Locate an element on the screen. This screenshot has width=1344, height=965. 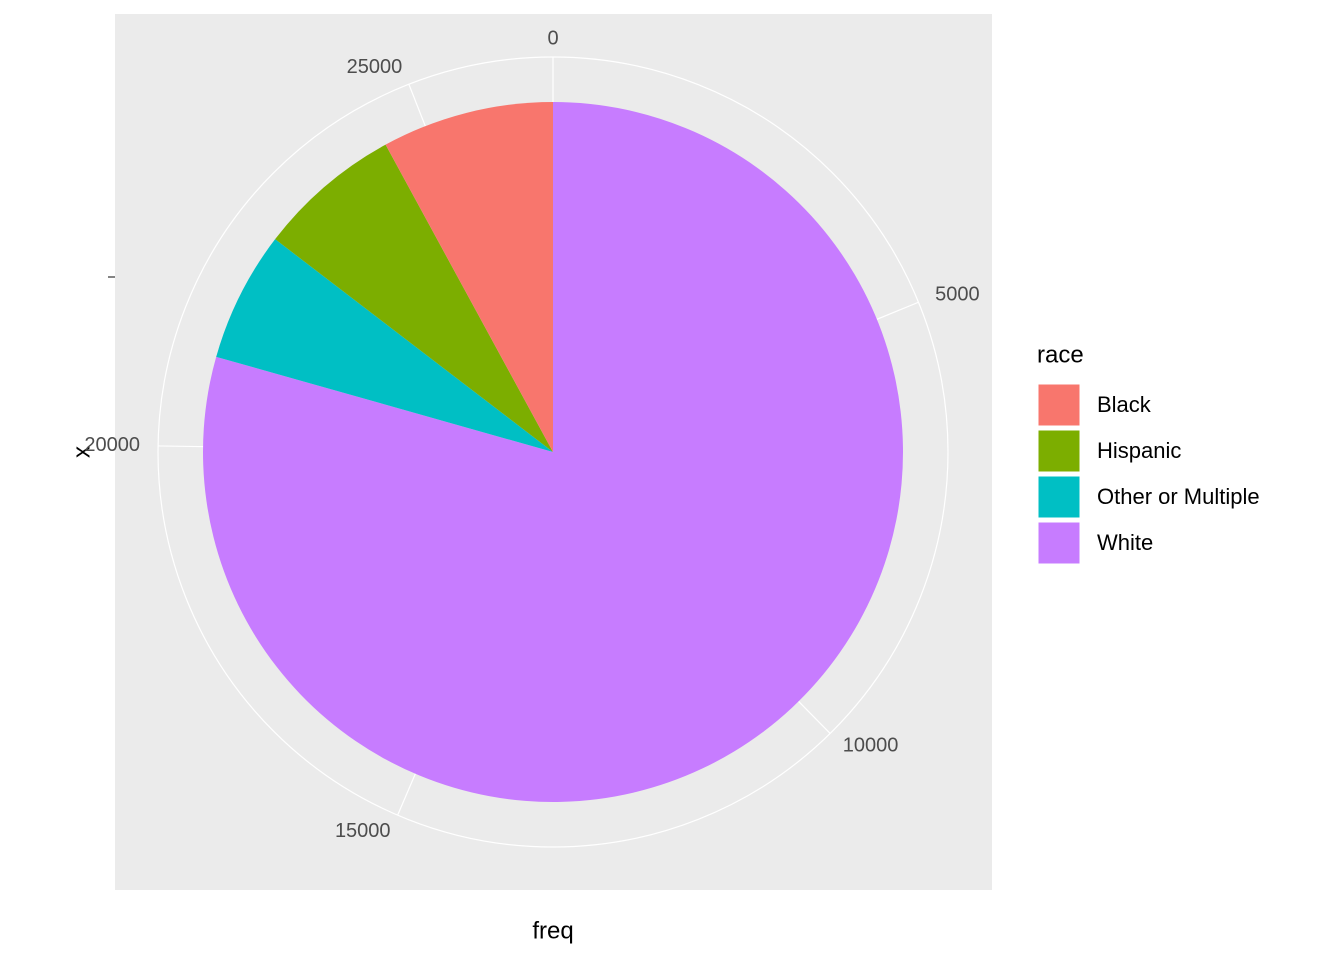
tick-label: 25000 is located at coordinates (375, 67).